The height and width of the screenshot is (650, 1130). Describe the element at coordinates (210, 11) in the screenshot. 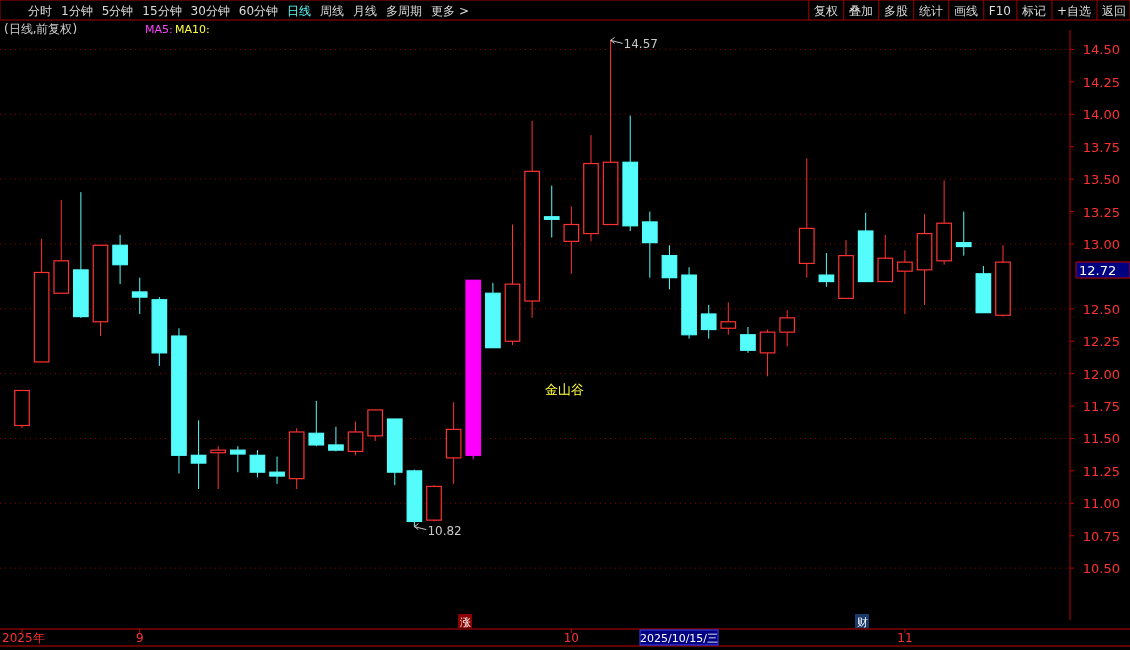

I see `text: 30分钟` at that location.